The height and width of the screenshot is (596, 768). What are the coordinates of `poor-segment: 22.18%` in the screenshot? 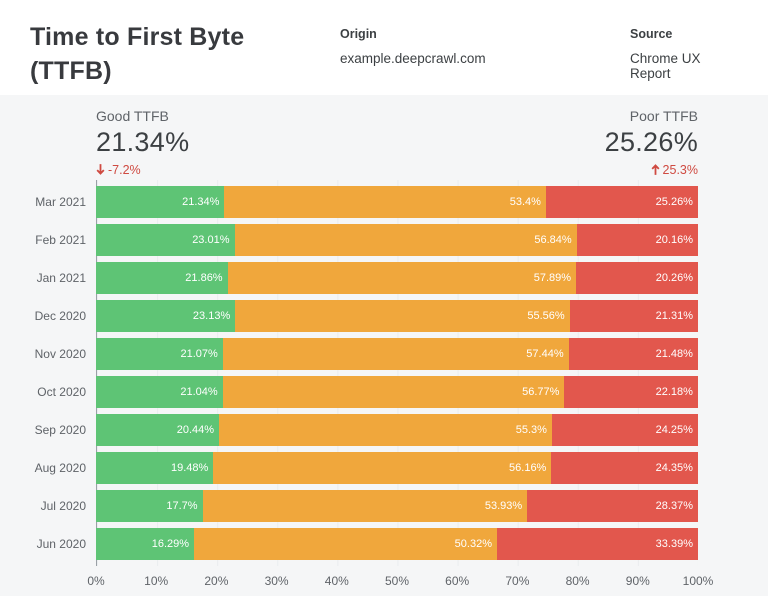 It's located at (631, 392).